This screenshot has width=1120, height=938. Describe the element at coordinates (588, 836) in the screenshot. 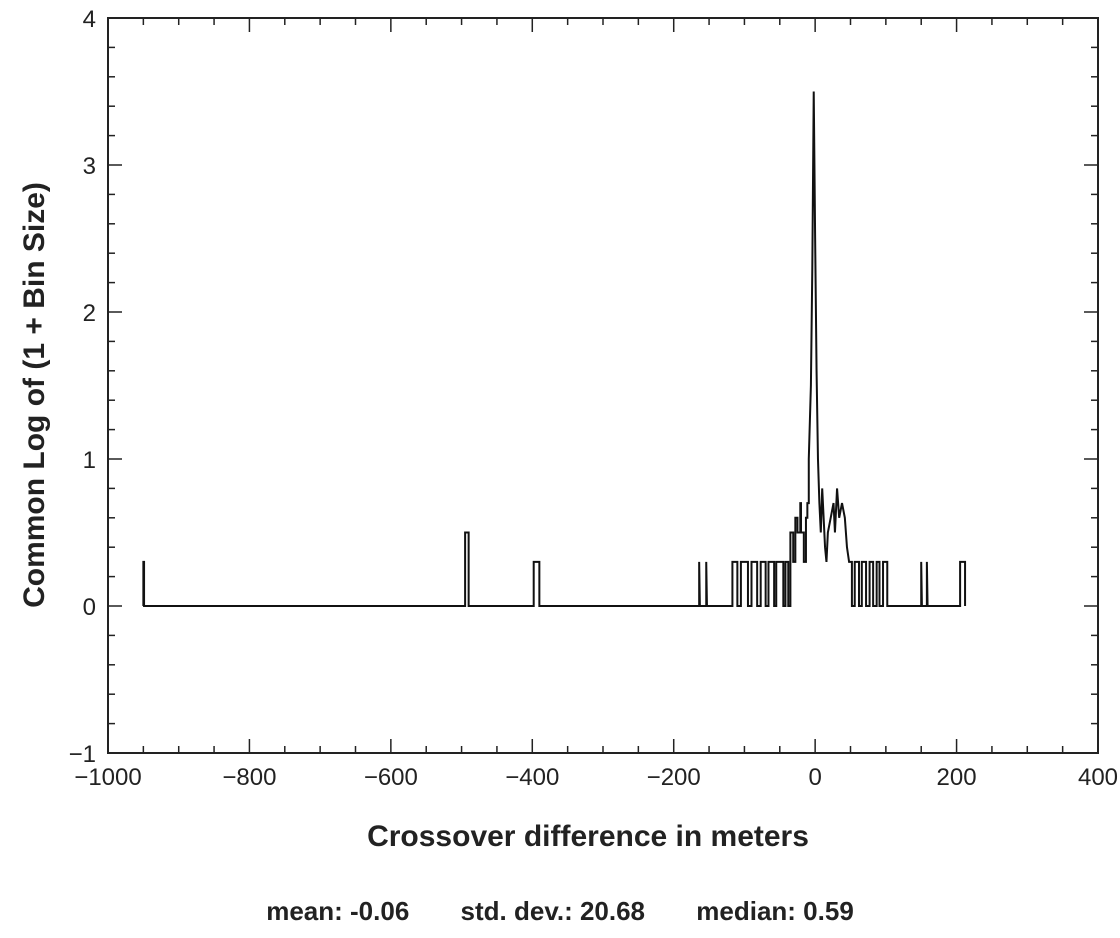

I see `x-axis-title: Crossover difference in meters` at that location.